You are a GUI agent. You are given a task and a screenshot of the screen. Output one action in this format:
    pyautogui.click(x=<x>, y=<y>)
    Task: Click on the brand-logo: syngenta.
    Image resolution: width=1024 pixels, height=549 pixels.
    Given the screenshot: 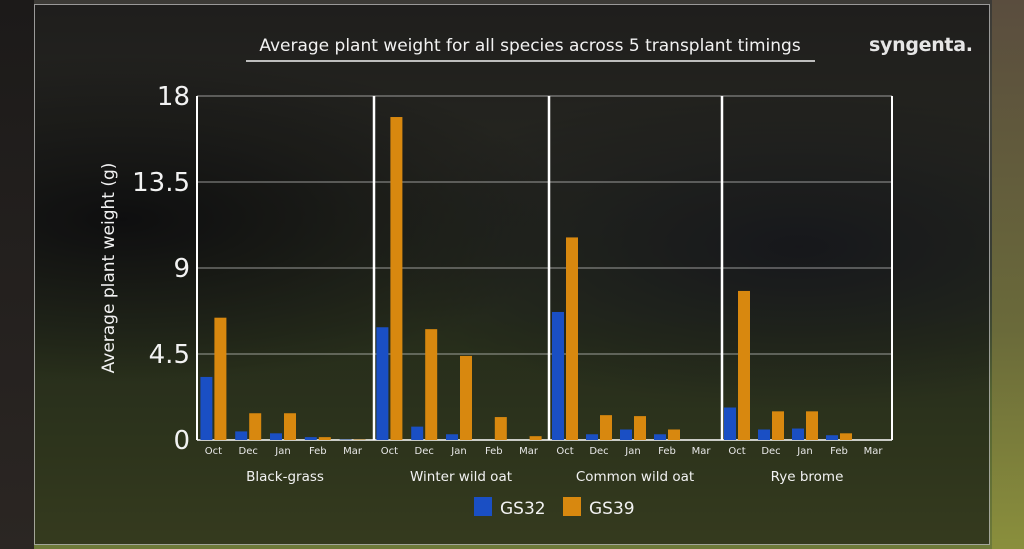 What is the action you would take?
    pyautogui.click(x=921, y=45)
    